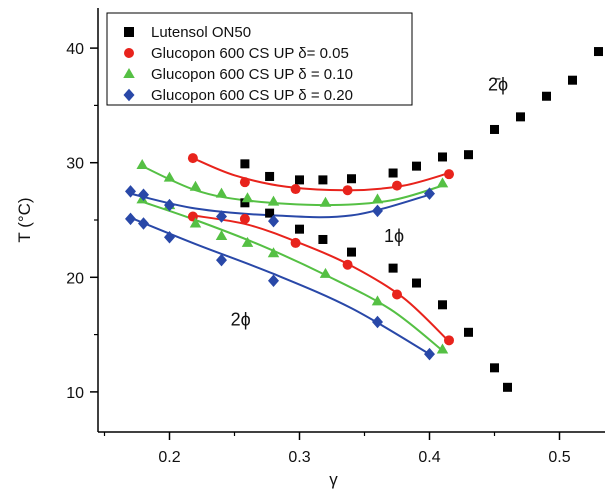  Describe the element at coordinates (75, 278) in the screenshot. I see `y-tick-label: 20` at that location.